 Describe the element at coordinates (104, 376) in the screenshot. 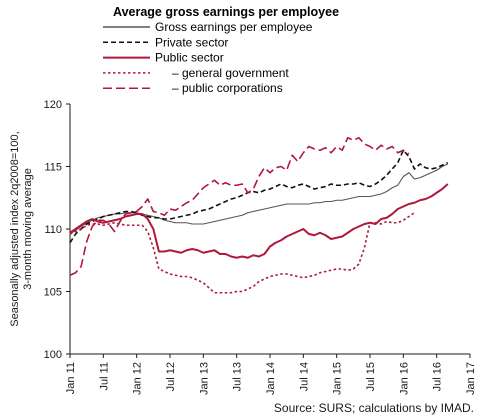

I see `x-tick-label: Jul 11` at that location.